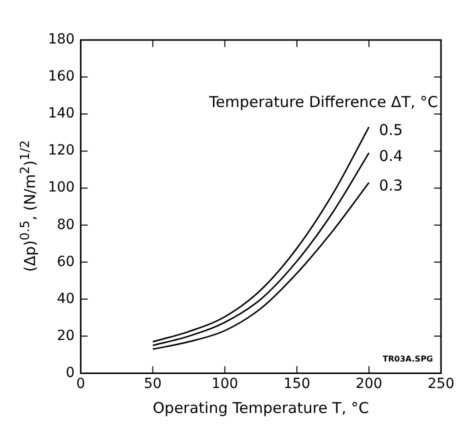  What do you see at coordinates (61, 150) in the screenshot?
I see `y-tick-label: 120` at bounding box center [61, 150].